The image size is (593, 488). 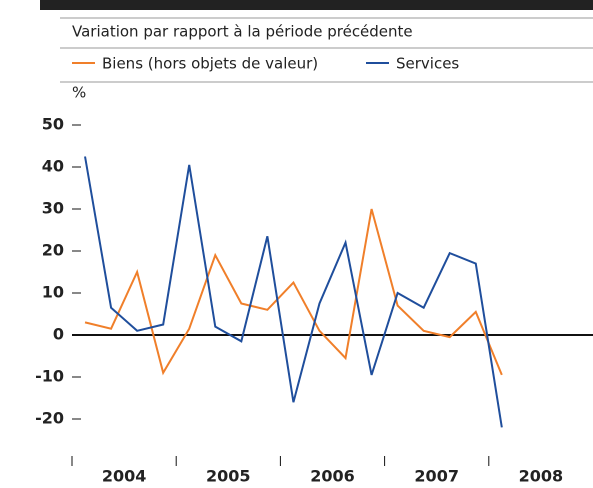 What do you see at coordinates (124, 476) in the screenshot?
I see `x-tick-label: 2004` at bounding box center [124, 476].